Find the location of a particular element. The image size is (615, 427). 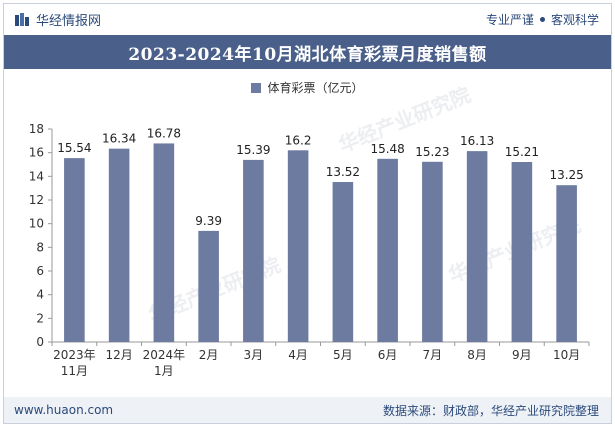

y-tick-label: 14 is located at coordinates (36, 176).